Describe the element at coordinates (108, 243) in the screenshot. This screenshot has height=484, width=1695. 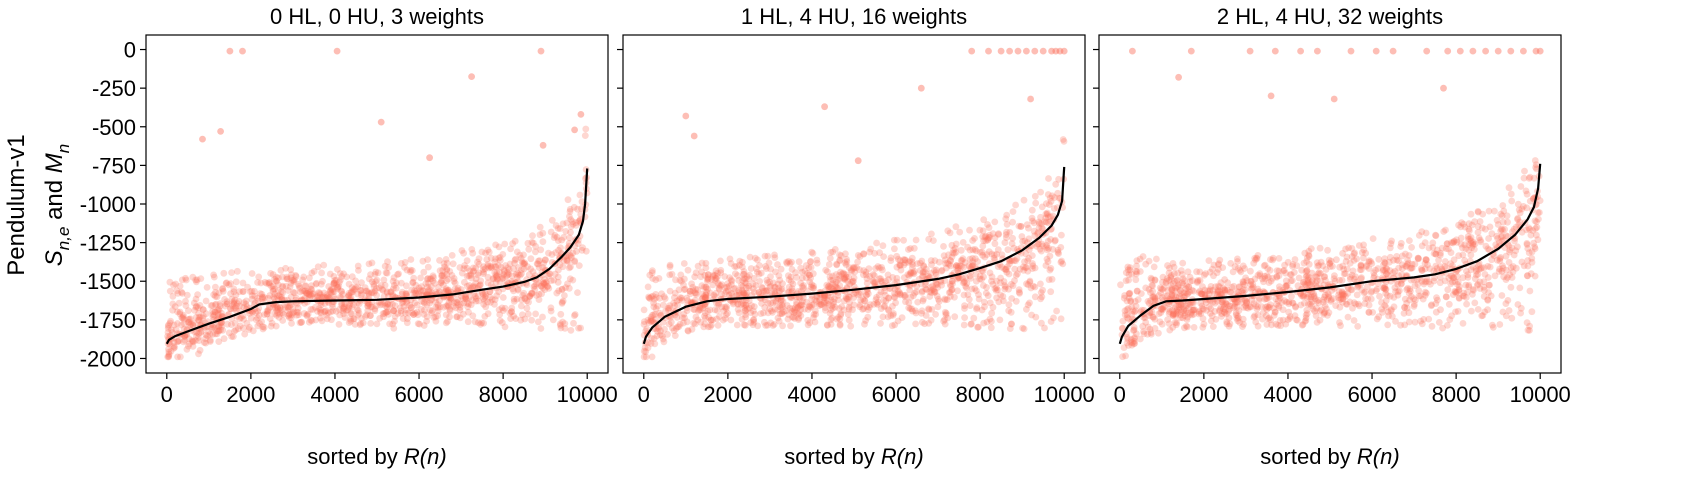
I see `y-tick-label: -1250` at that location.